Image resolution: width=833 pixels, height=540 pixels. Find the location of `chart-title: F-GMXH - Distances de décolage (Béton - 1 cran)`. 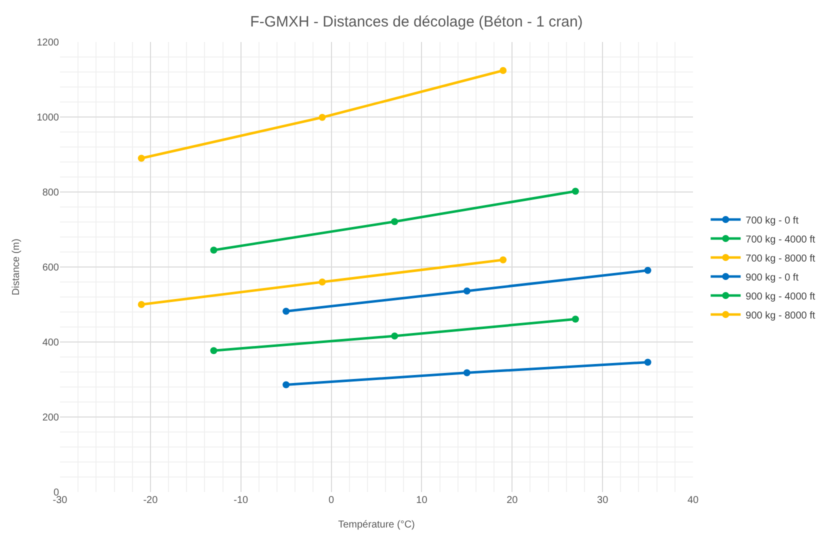

chart-title: F-GMXH - Distances de décolage (Béton - 1 cran) is located at coordinates (416, 22).